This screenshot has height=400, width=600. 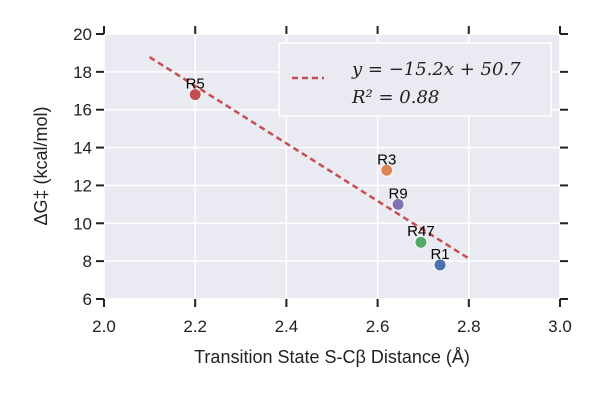 I want to click on point-label-r5: R5, so click(x=195, y=84).